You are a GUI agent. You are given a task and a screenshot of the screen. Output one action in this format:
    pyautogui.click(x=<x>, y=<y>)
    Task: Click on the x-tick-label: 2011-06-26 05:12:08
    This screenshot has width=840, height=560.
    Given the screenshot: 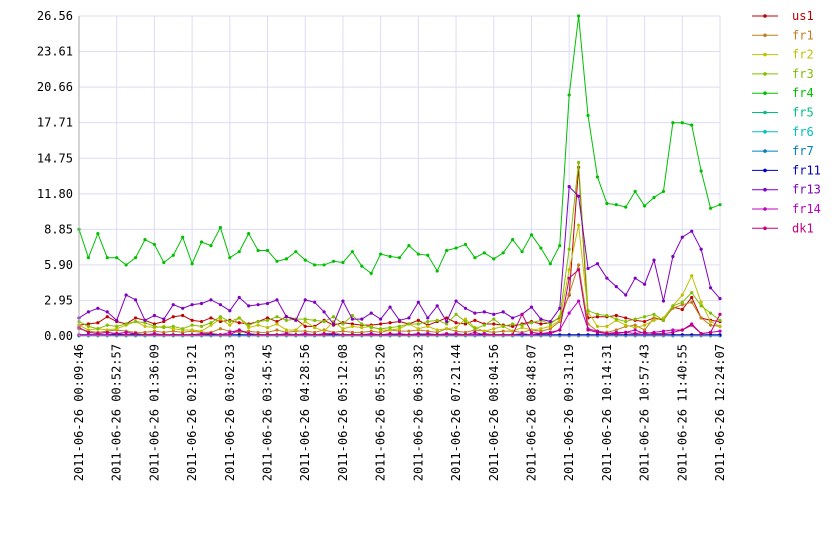 What is the action you would take?
    pyautogui.click(x=343, y=412)
    